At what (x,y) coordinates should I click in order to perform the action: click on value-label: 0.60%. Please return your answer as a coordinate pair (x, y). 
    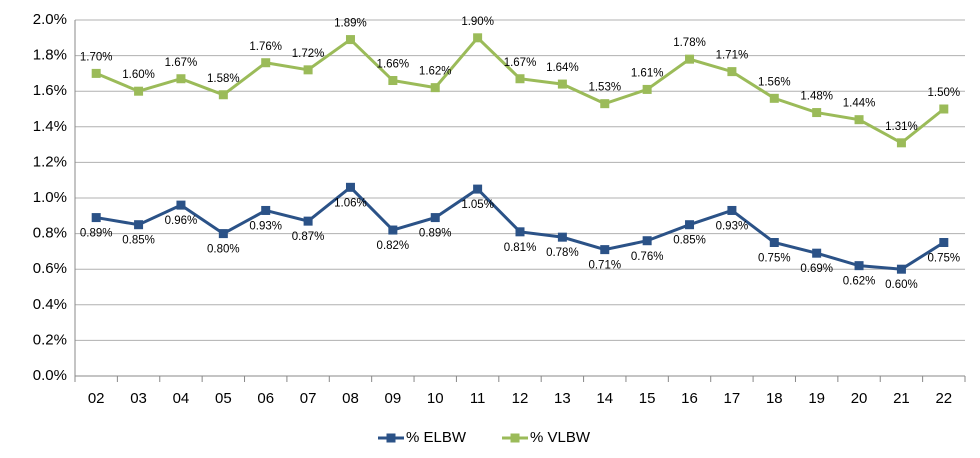
    Looking at the image, I should click on (901, 285).